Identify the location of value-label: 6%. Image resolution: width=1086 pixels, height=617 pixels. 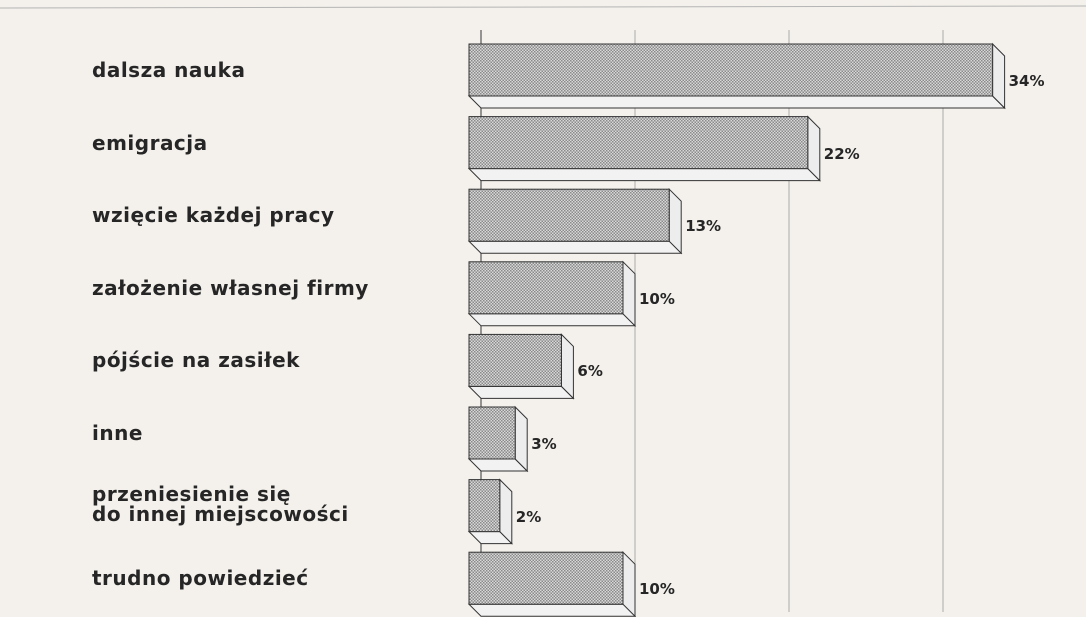
(590, 371).